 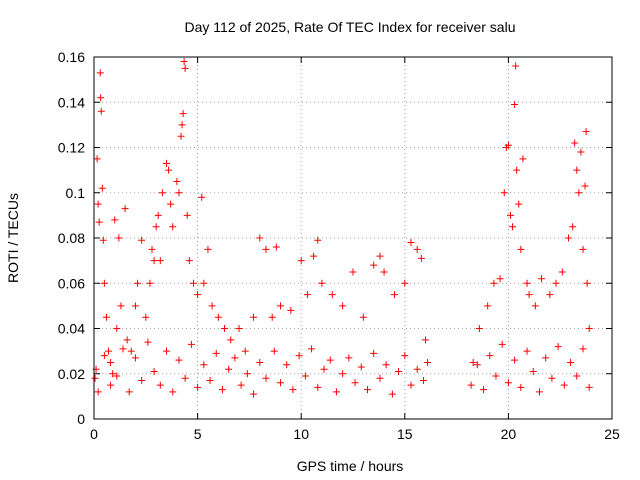 What do you see at coordinates (71, 102) in the screenshot?
I see `y-tick-label: 0.14` at bounding box center [71, 102].